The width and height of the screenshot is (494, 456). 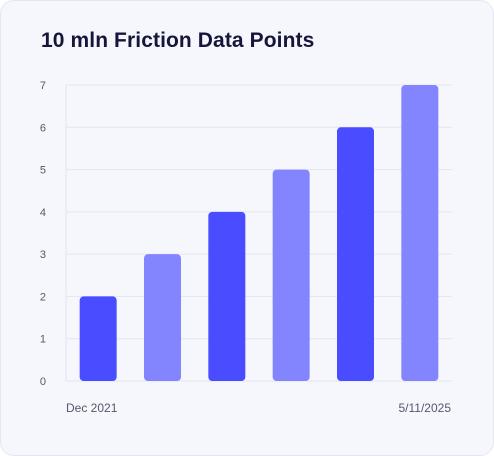 I want to click on y-tick-label: 5, so click(x=43, y=171).